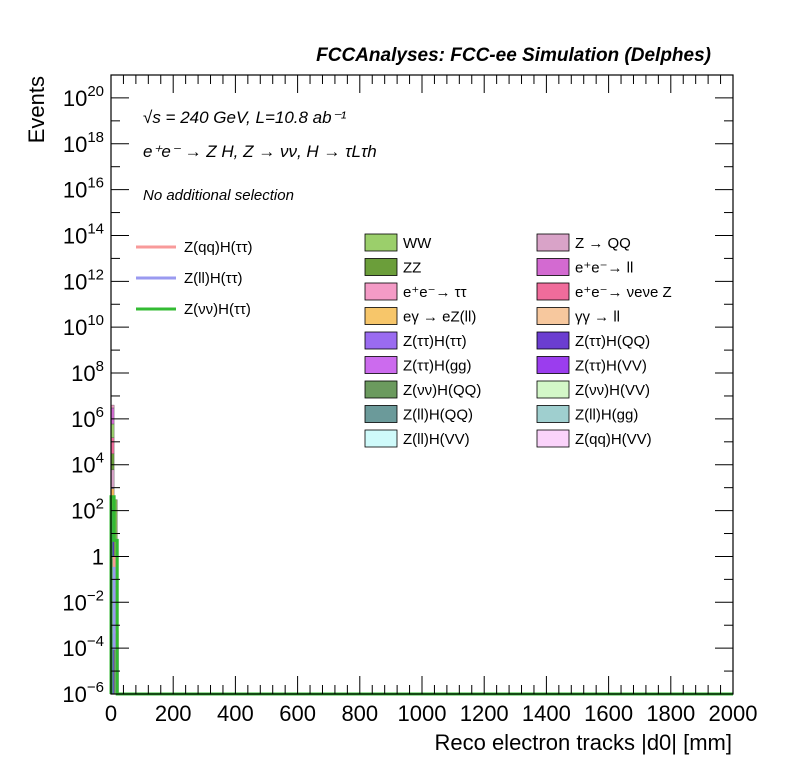 The width and height of the screenshot is (796, 772). What do you see at coordinates (83, 189) in the screenshot?
I see `y-tick-label-11: 10¹⁶` at bounding box center [83, 189].